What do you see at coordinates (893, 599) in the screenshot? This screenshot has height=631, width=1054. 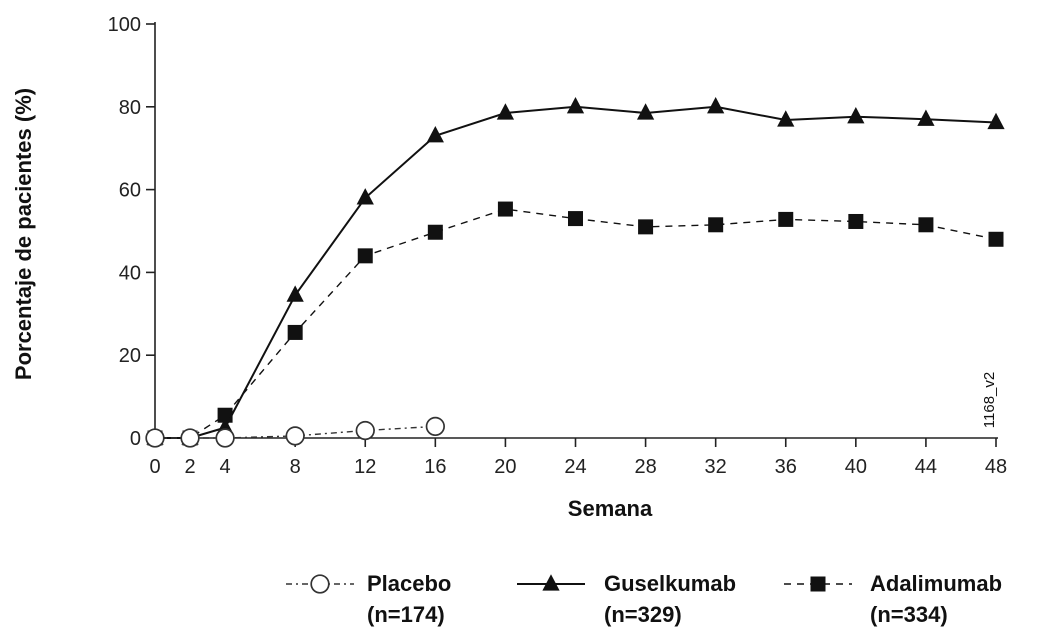 I see `legend-item-adalimumab: Adalimumab (n=334)` at bounding box center [893, 599].